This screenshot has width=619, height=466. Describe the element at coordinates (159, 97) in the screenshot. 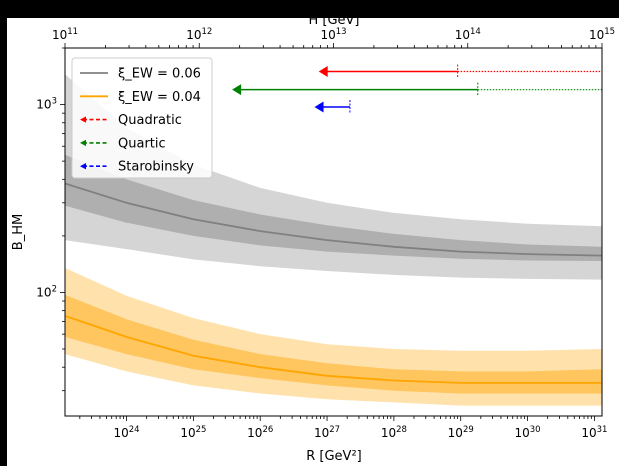

I see `legend-label-1: ξ_EW = 0.04` at that location.